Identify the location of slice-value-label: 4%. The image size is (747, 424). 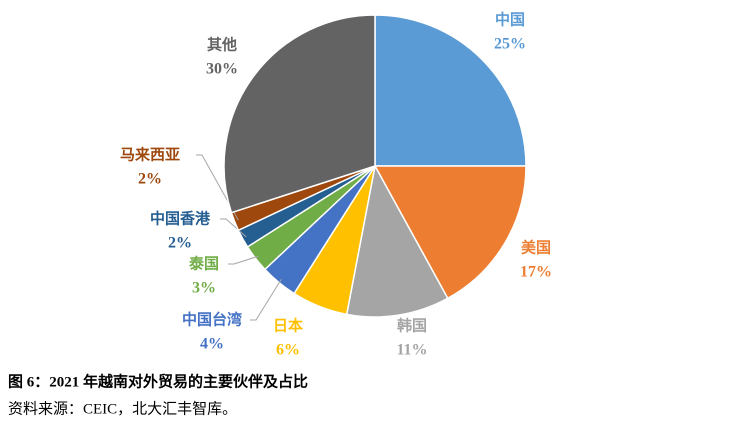
(212, 344).